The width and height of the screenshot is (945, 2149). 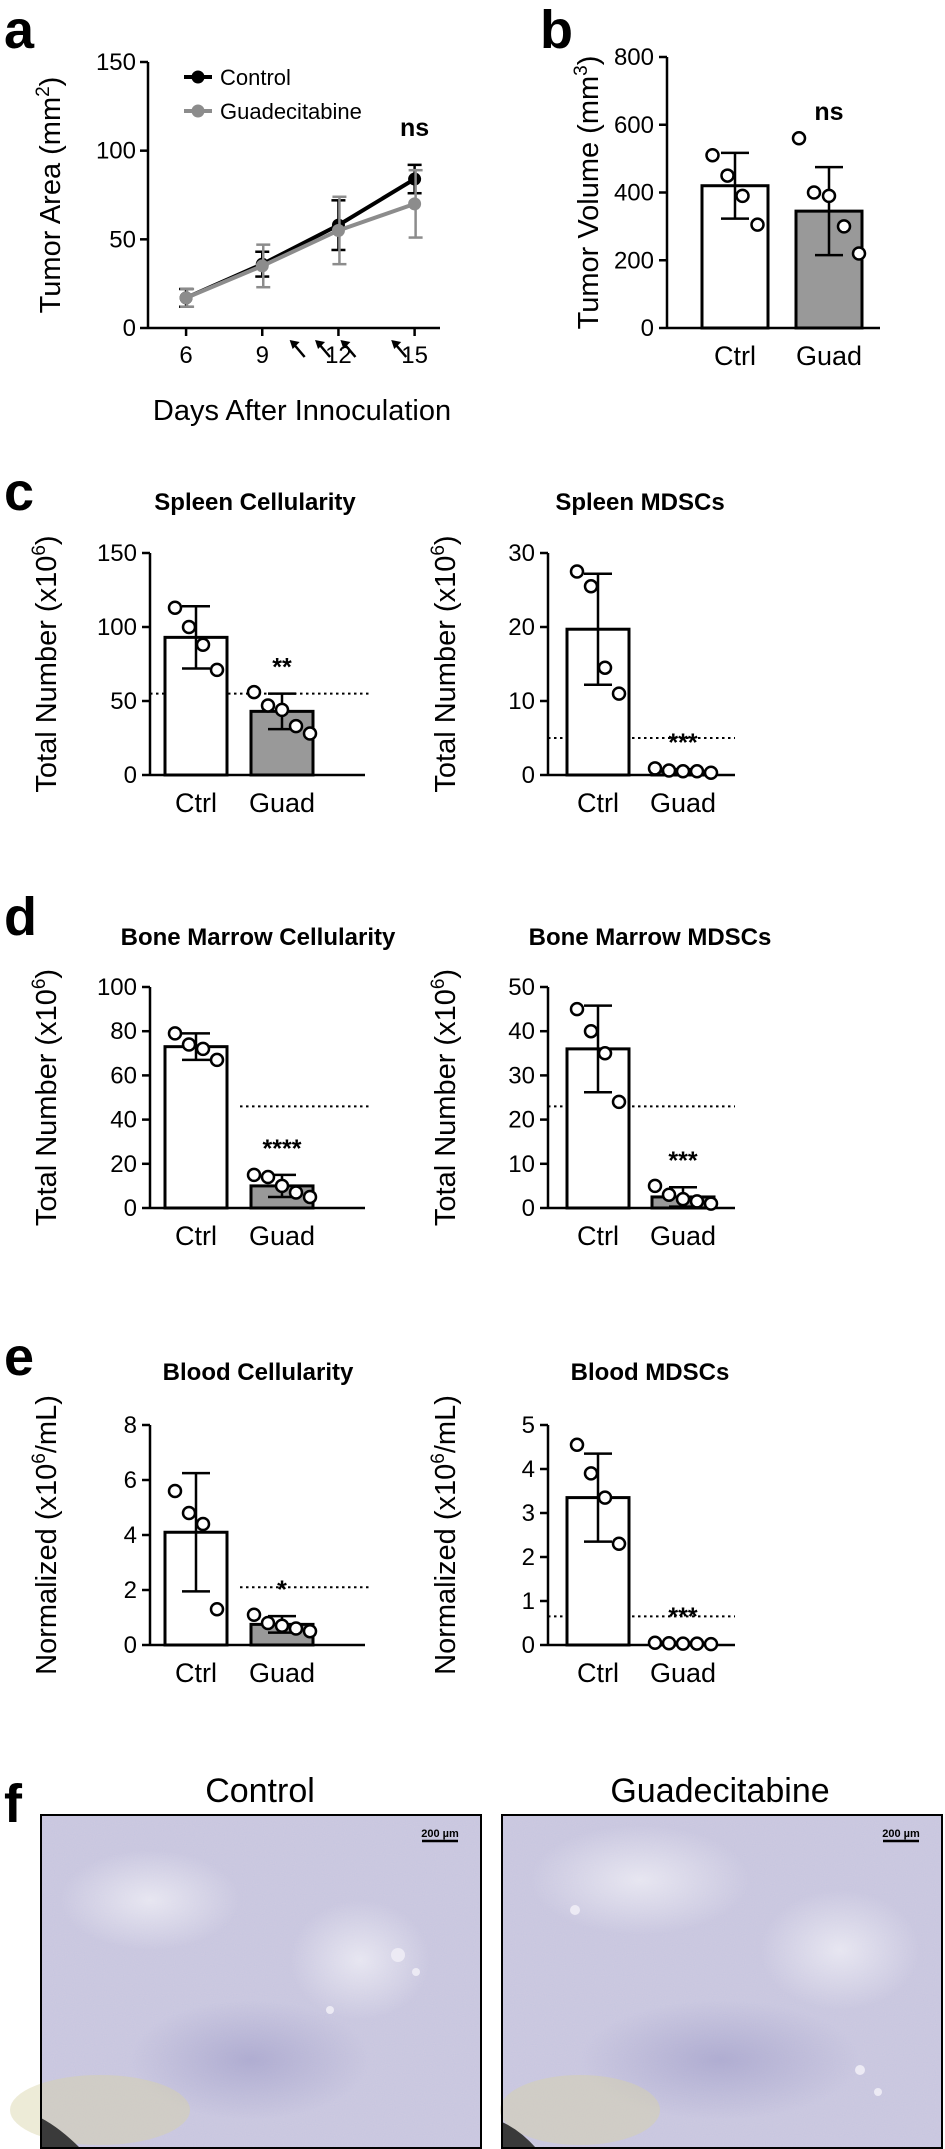 I want to click on y-tick-label: 150, so click(x=117, y=553).